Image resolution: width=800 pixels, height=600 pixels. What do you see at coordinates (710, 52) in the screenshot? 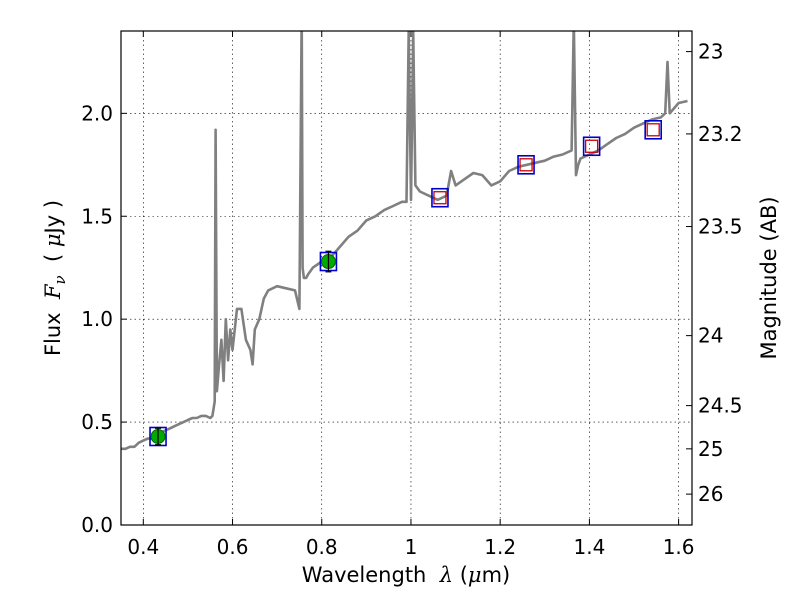
I see `y2-tick-label: 23` at bounding box center [710, 52].